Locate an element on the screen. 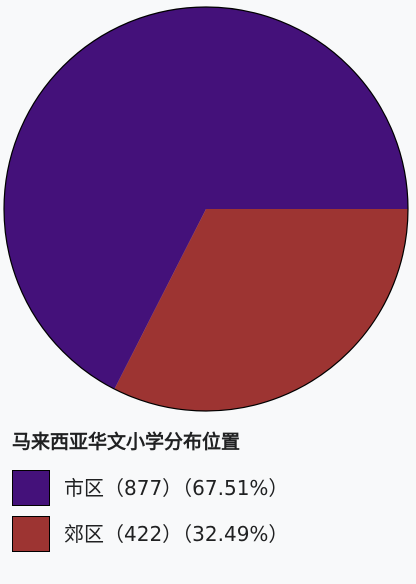  chart-title: 马来西亚华文小学分布位置 is located at coordinates (126, 442).